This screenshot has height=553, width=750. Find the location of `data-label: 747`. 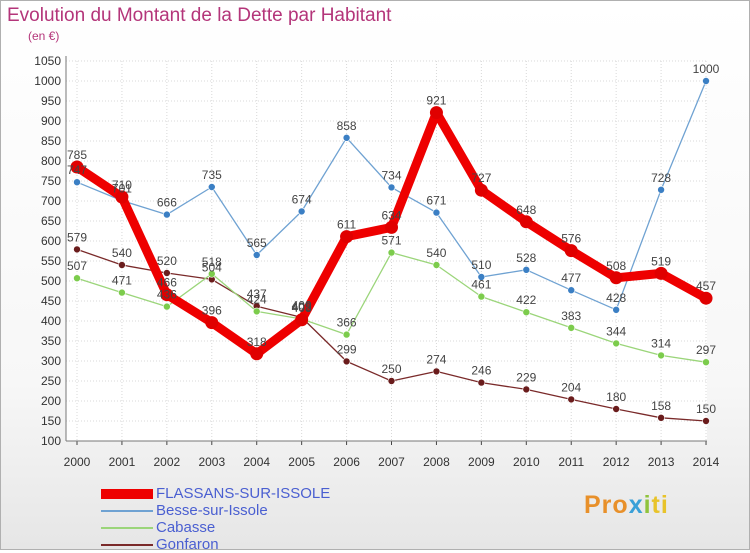

data-label: 747 is located at coordinates (77, 170).